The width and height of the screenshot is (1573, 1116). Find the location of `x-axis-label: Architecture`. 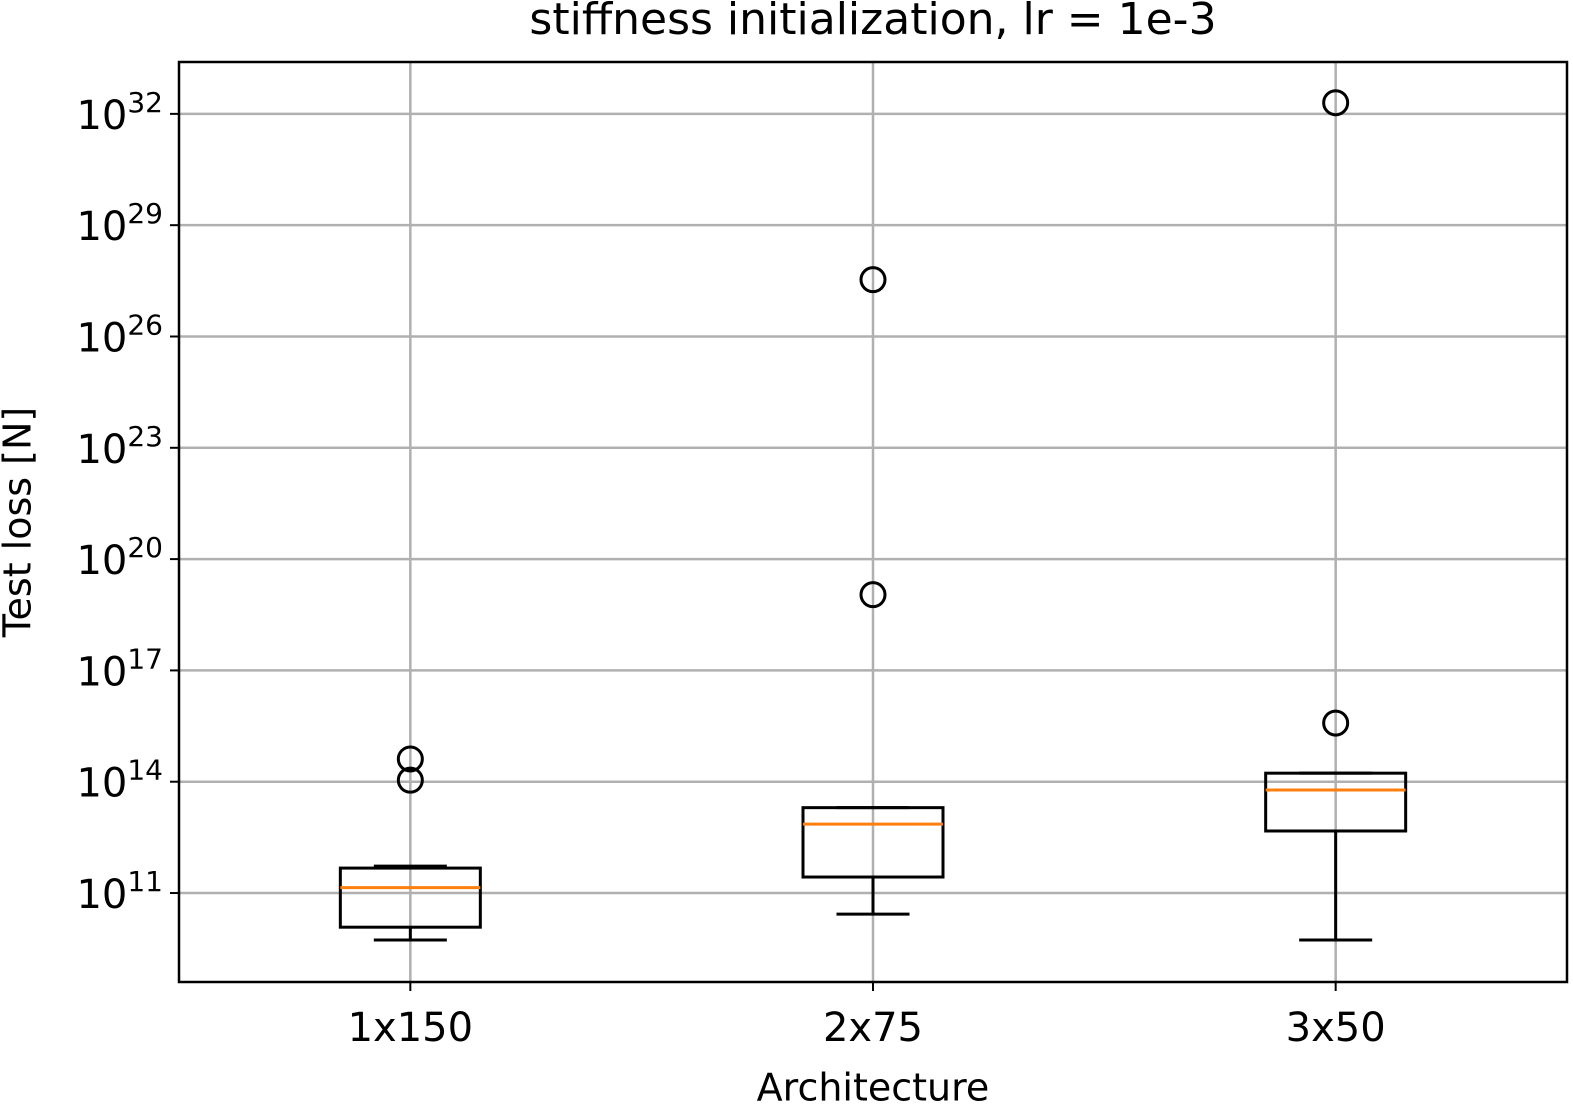

x-axis-label: Architecture is located at coordinates (873, 1088).